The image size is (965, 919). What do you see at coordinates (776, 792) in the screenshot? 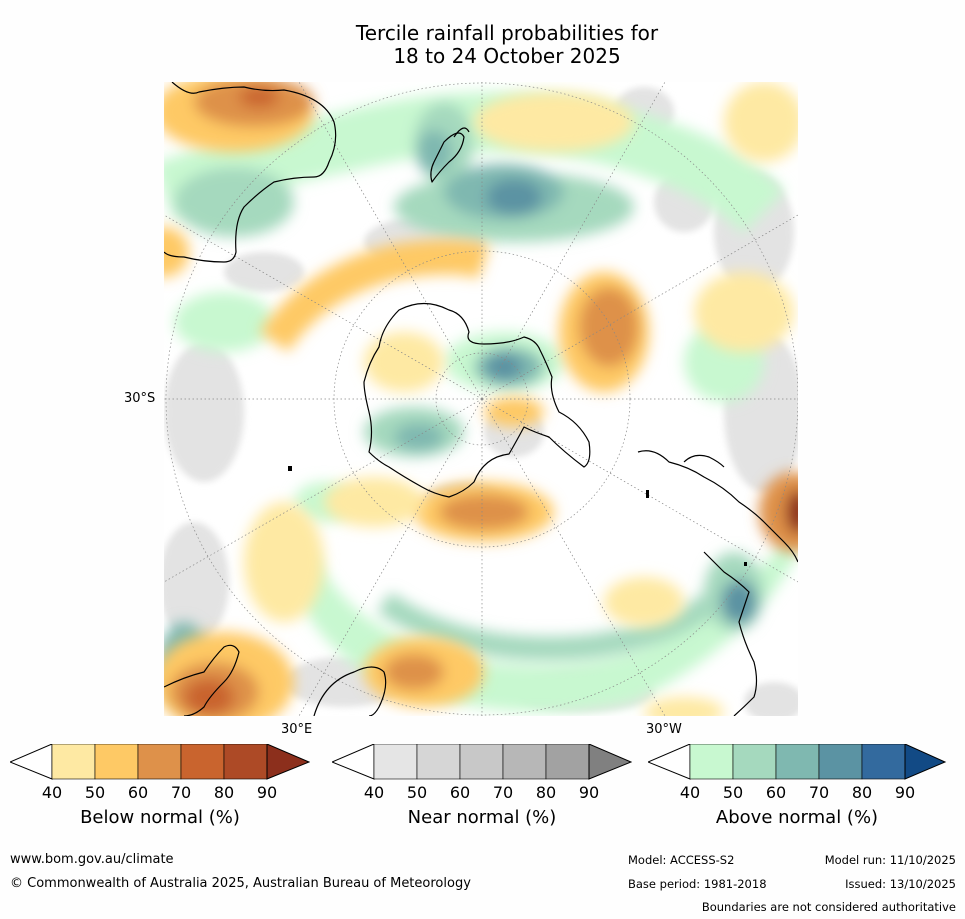
I see `above-tick-60: 60` at bounding box center [776, 792].